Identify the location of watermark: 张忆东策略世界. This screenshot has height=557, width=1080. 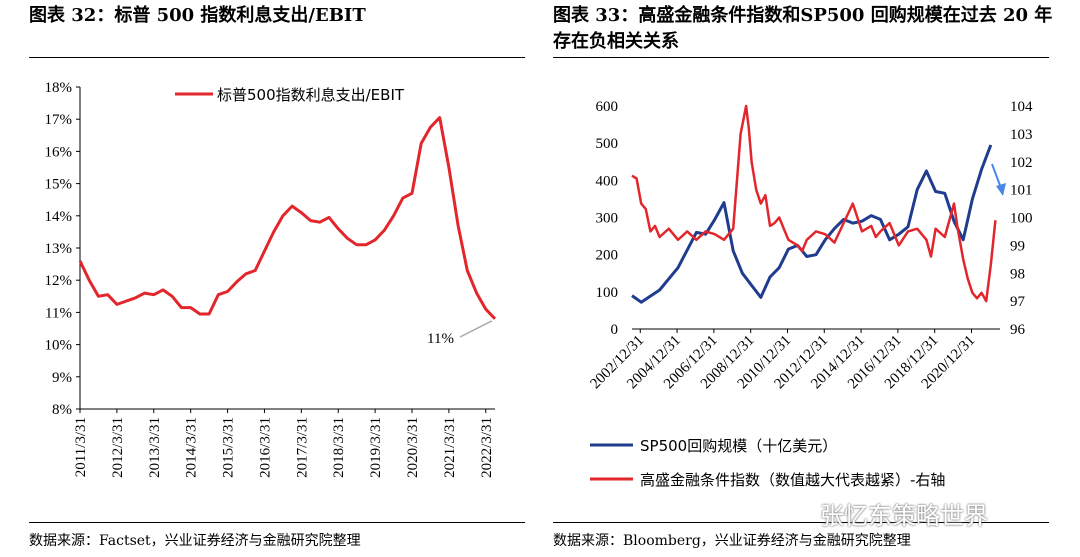
(904, 516).